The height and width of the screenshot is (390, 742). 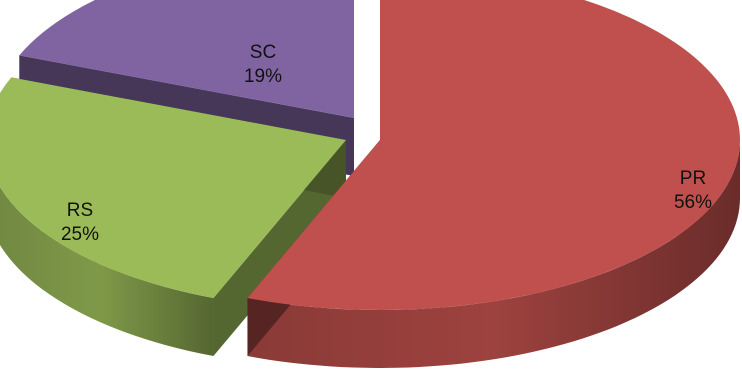 What do you see at coordinates (263, 76) in the screenshot?
I see `pie-label-value: 19%` at bounding box center [263, 76].